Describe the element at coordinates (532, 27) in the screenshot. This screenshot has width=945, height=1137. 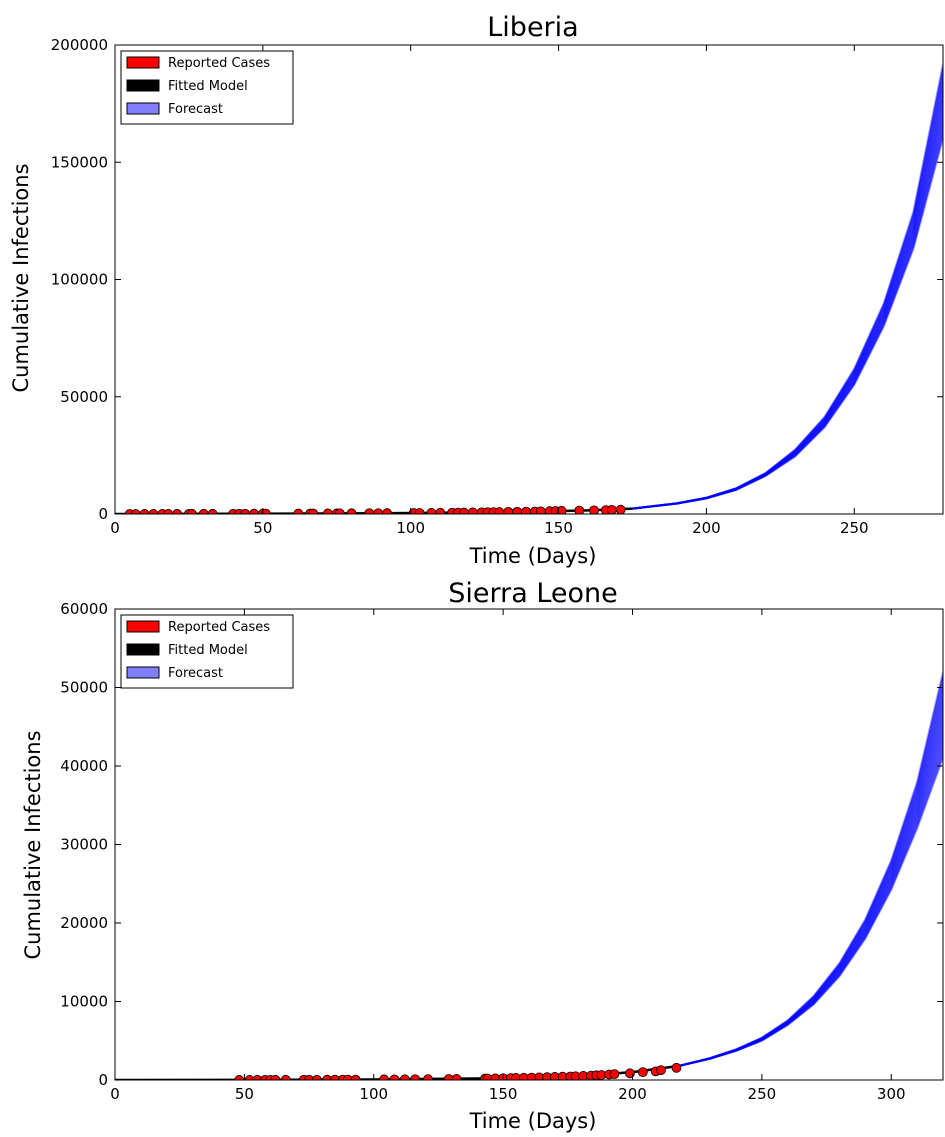
I see `chart-title: Liberia` at that location.